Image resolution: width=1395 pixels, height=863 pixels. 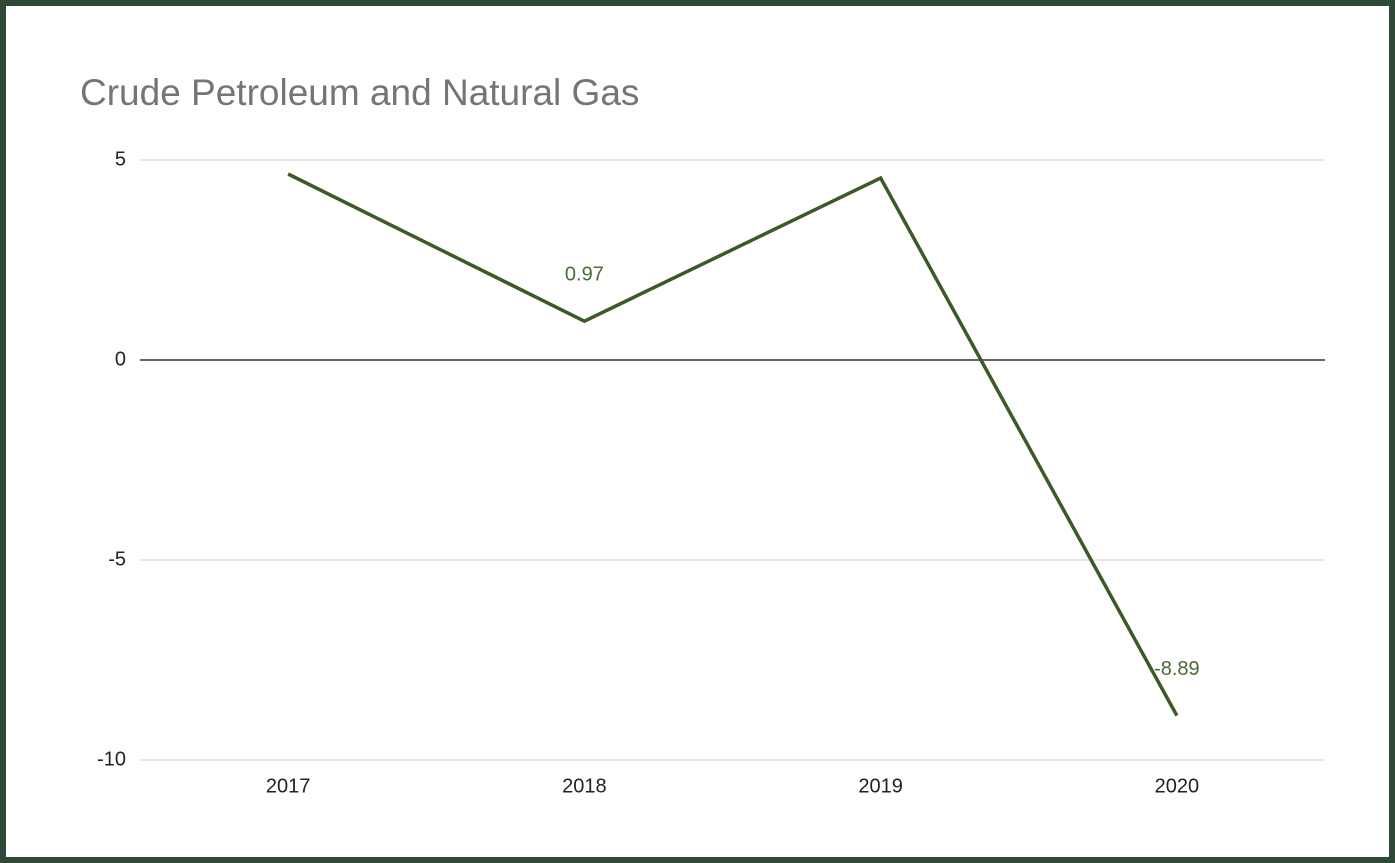 What do you see at coordinates (1177, 786) in the screenshot?
I see `x-tick-label: 2020` at bounding box center [1177, 786].